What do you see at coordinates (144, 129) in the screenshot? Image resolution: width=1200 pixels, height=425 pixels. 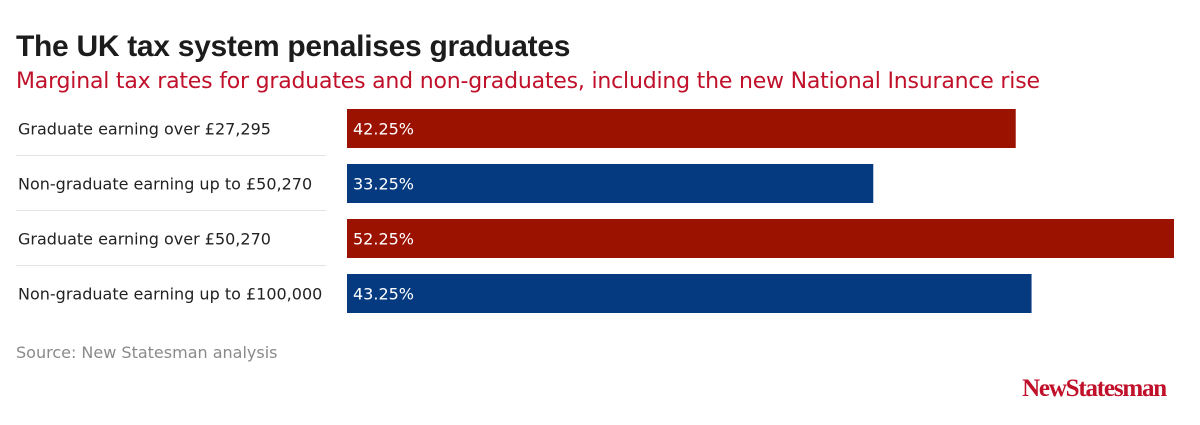 I see `category-label: Graduate earning over £27,295` at bounding box center [144, 129].